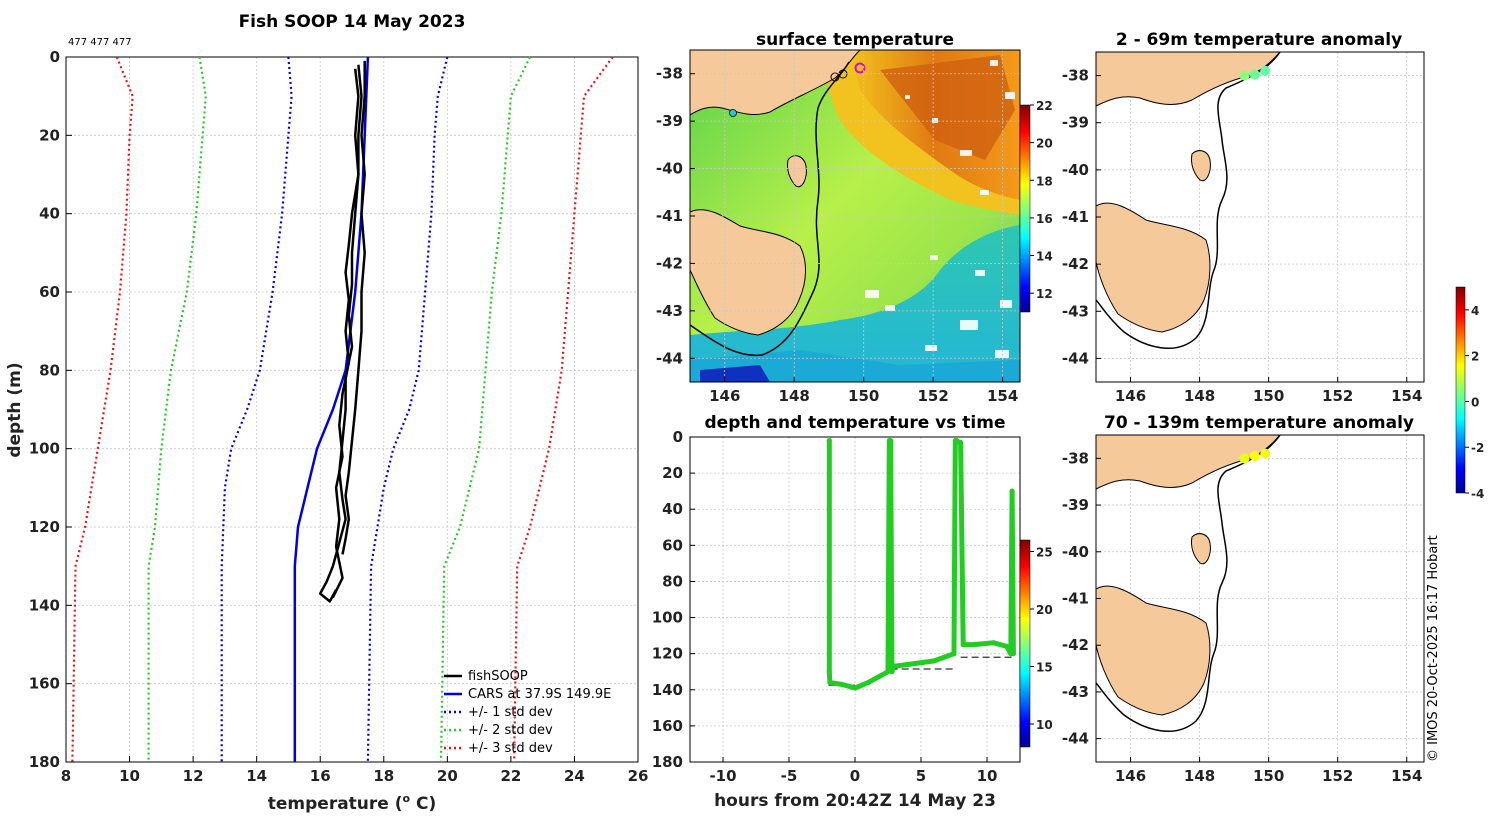  I want to click on profile-series-fishsoop-cast, so click(353, 307).